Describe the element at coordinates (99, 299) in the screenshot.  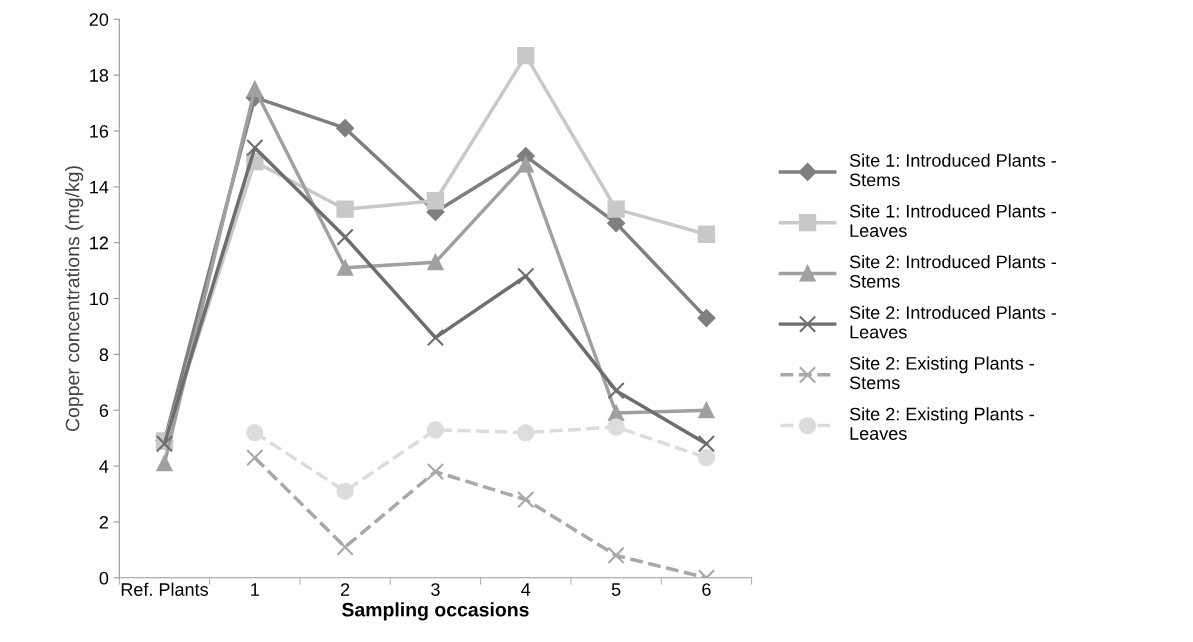
I see `y-tick-label: 10` at that location.